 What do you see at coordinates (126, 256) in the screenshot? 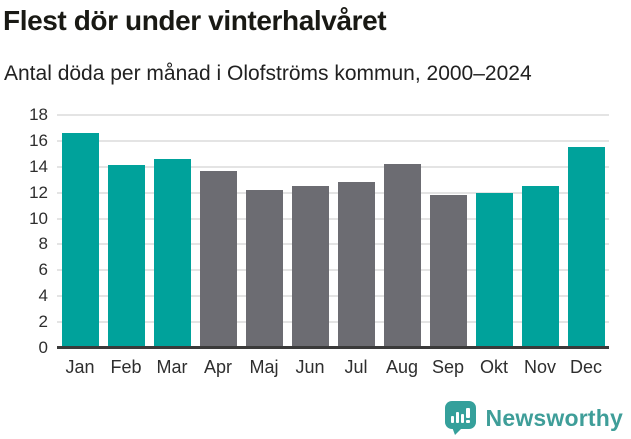
I see `bar-feb` at bounding box center [126, 256].